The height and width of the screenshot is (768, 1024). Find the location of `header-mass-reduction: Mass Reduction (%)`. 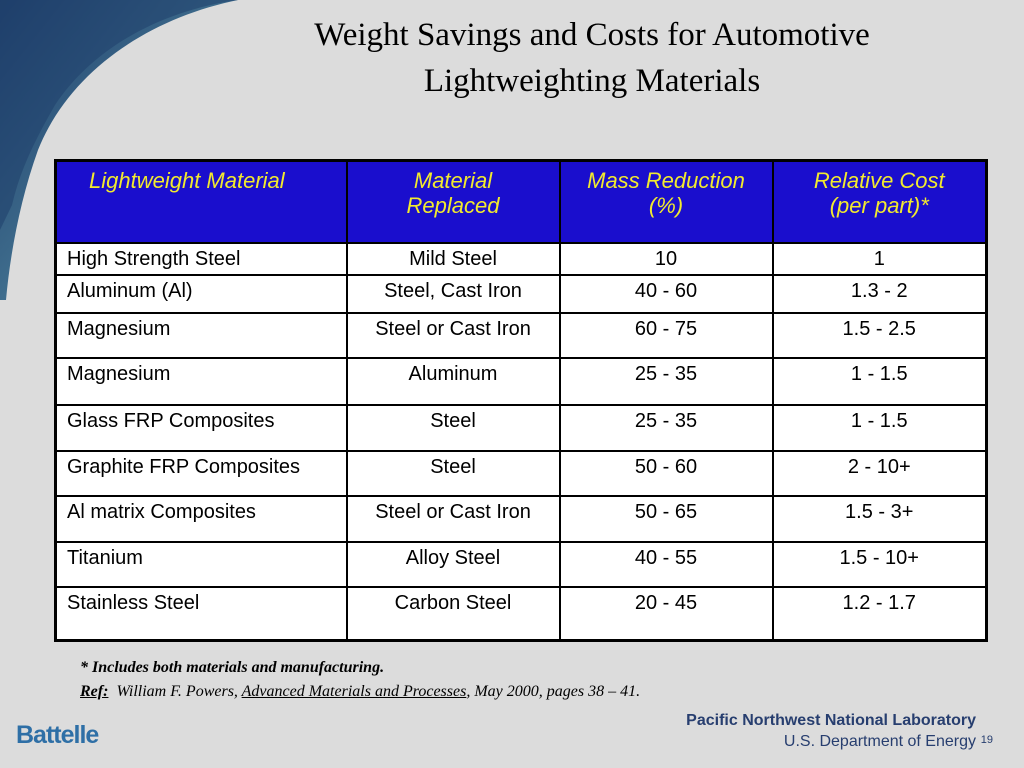

header-mass-reduction: Mass Reduction (%) is located at coordinates (666, 201).